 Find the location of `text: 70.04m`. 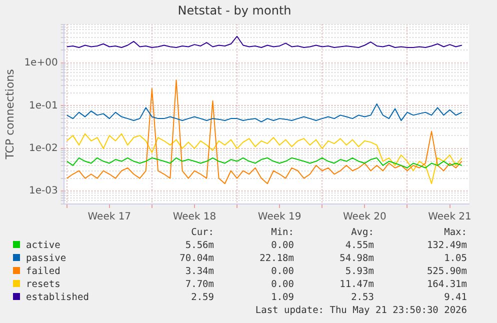

text: 70.04m is located at coordinates (196, 258).